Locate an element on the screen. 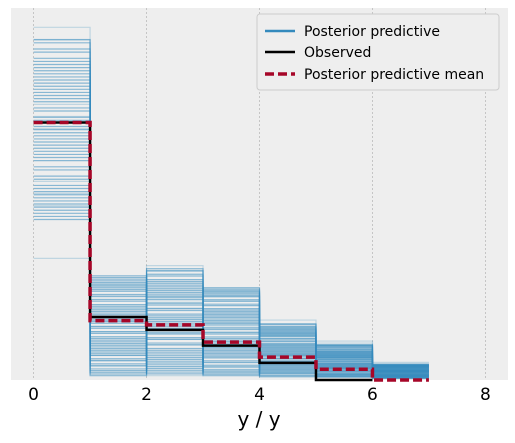 Image resolution: width=515 pixels, height=443 pixels. x-tick-label-4: 8 is located at coordinates (485, 395).